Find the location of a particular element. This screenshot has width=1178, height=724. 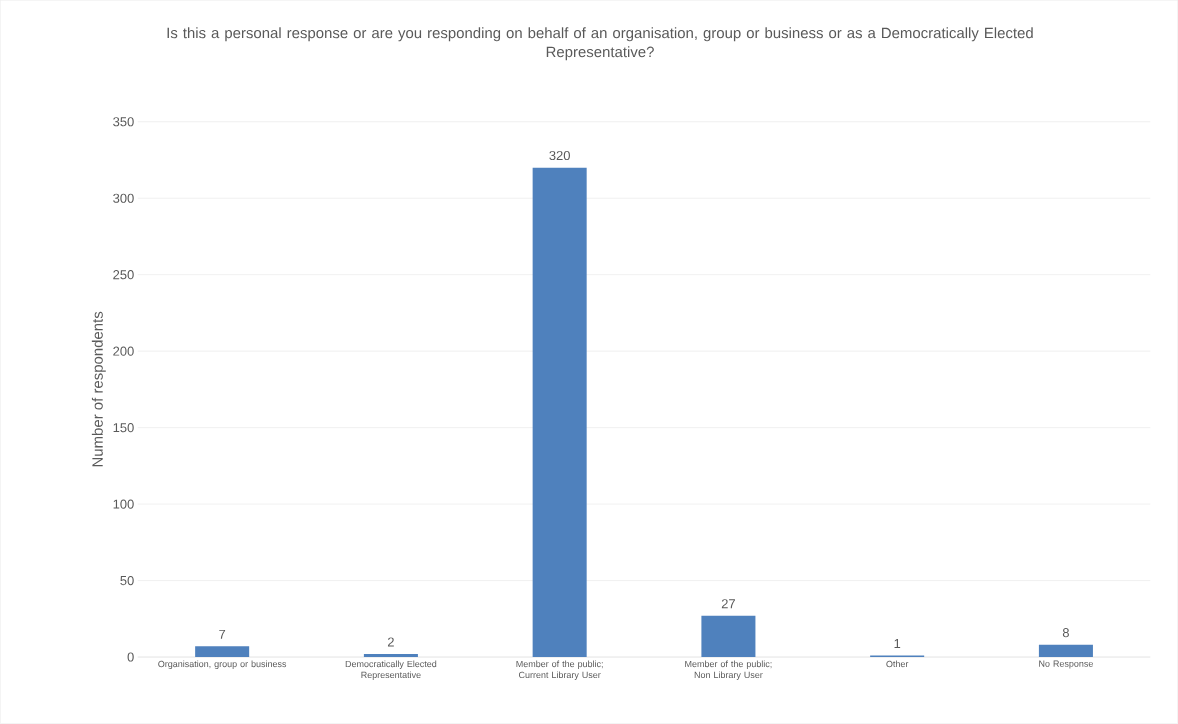

y-axis-title: Number of respondents is located at coordinates (98, 389).